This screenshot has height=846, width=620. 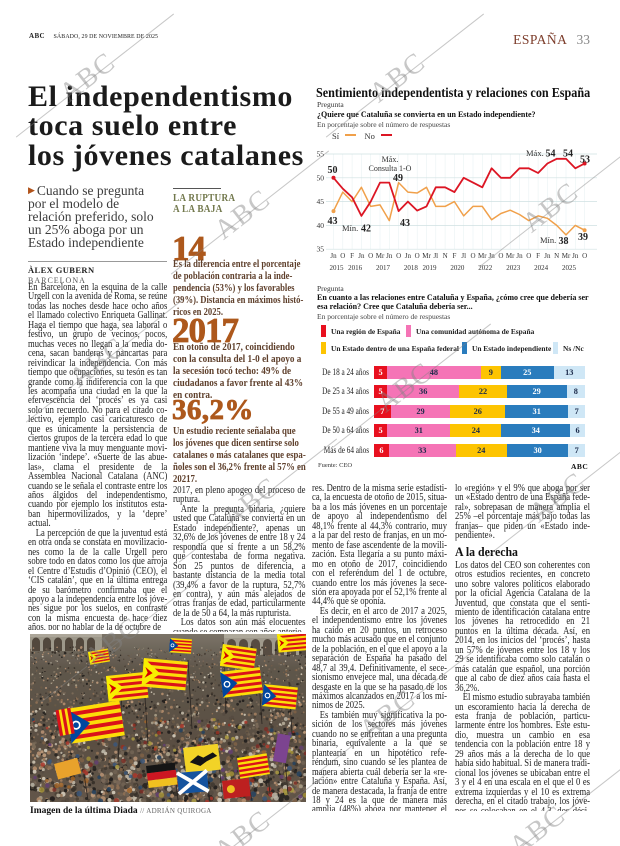 What do you see at coordinates (411, 268) in the screenshot?
I see `svg-text: 2018` at bounding box center [411, 268].